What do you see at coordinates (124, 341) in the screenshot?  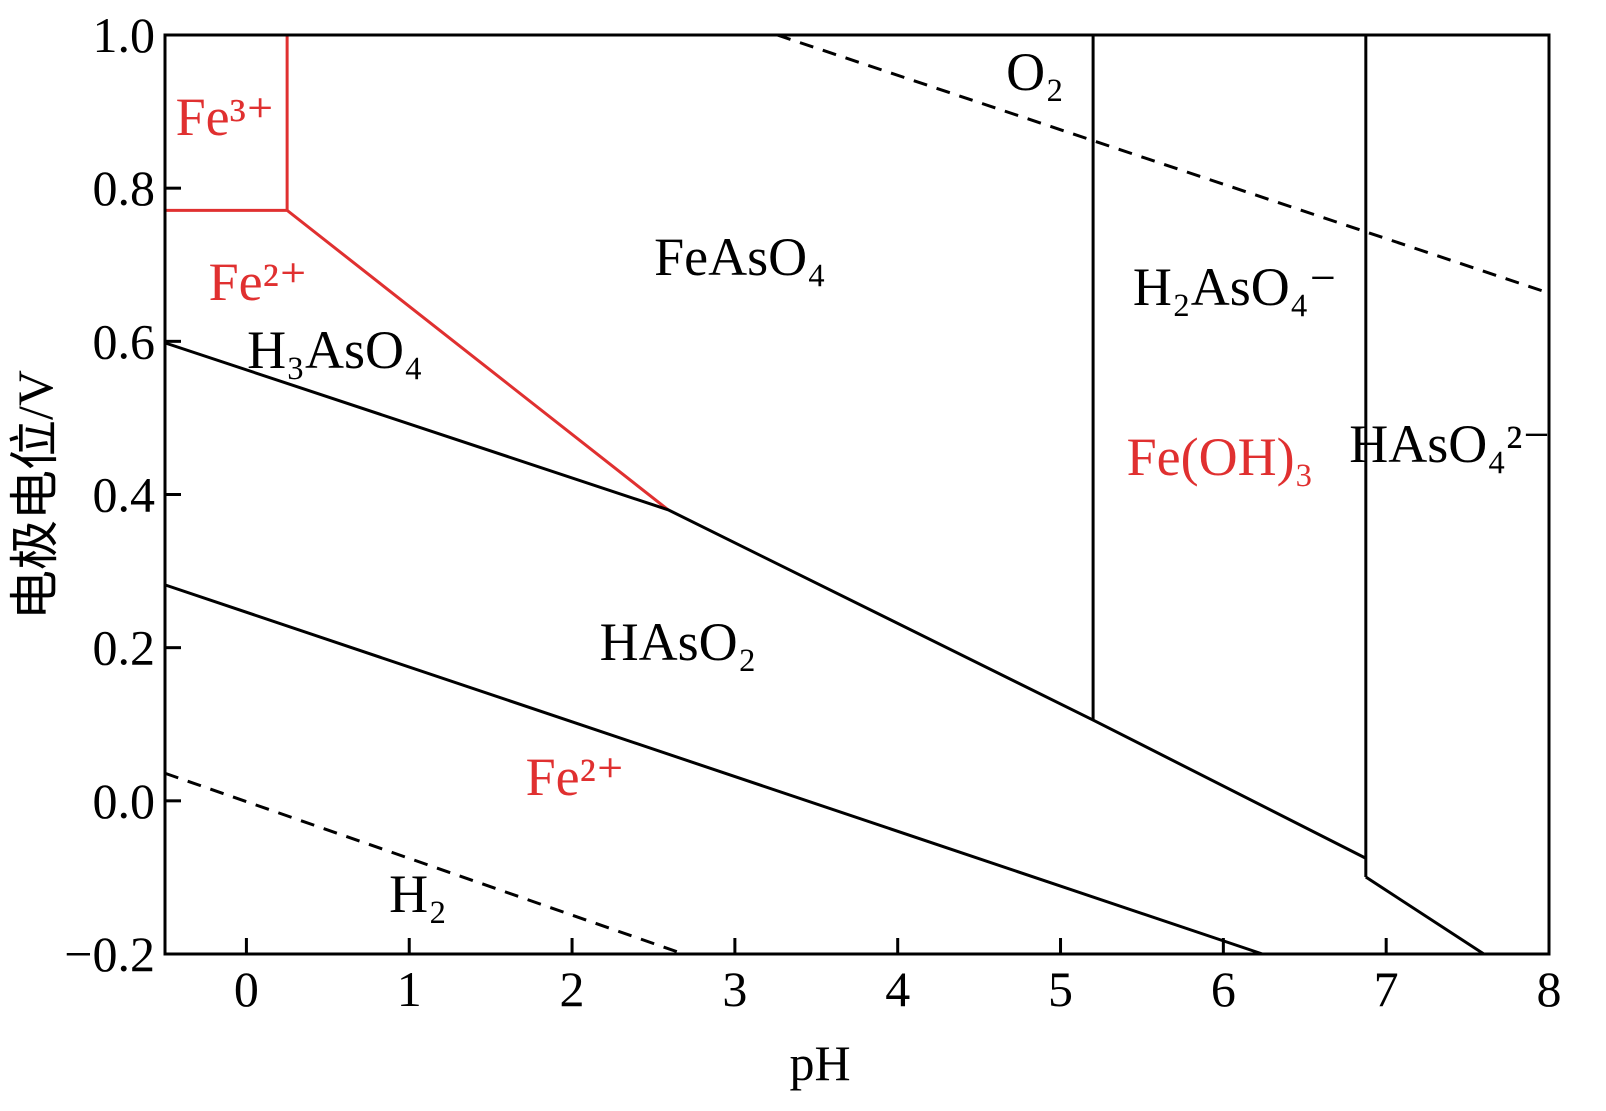 I see `y-tick-label: 0.6` at bounding box center [124, 341].